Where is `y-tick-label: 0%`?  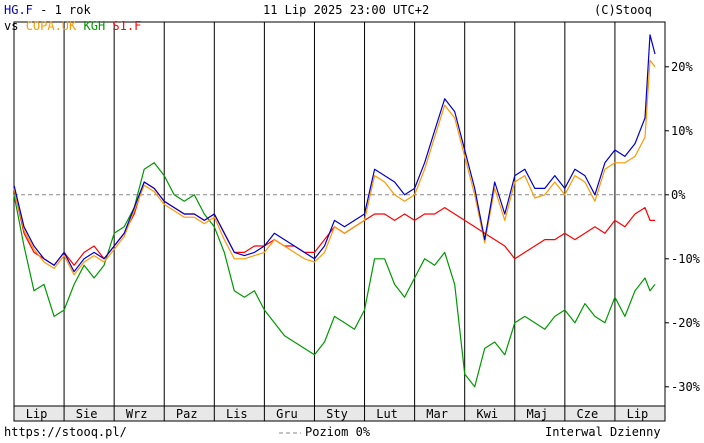
y-tick-label: 0% is located at coordinates (678, 195).